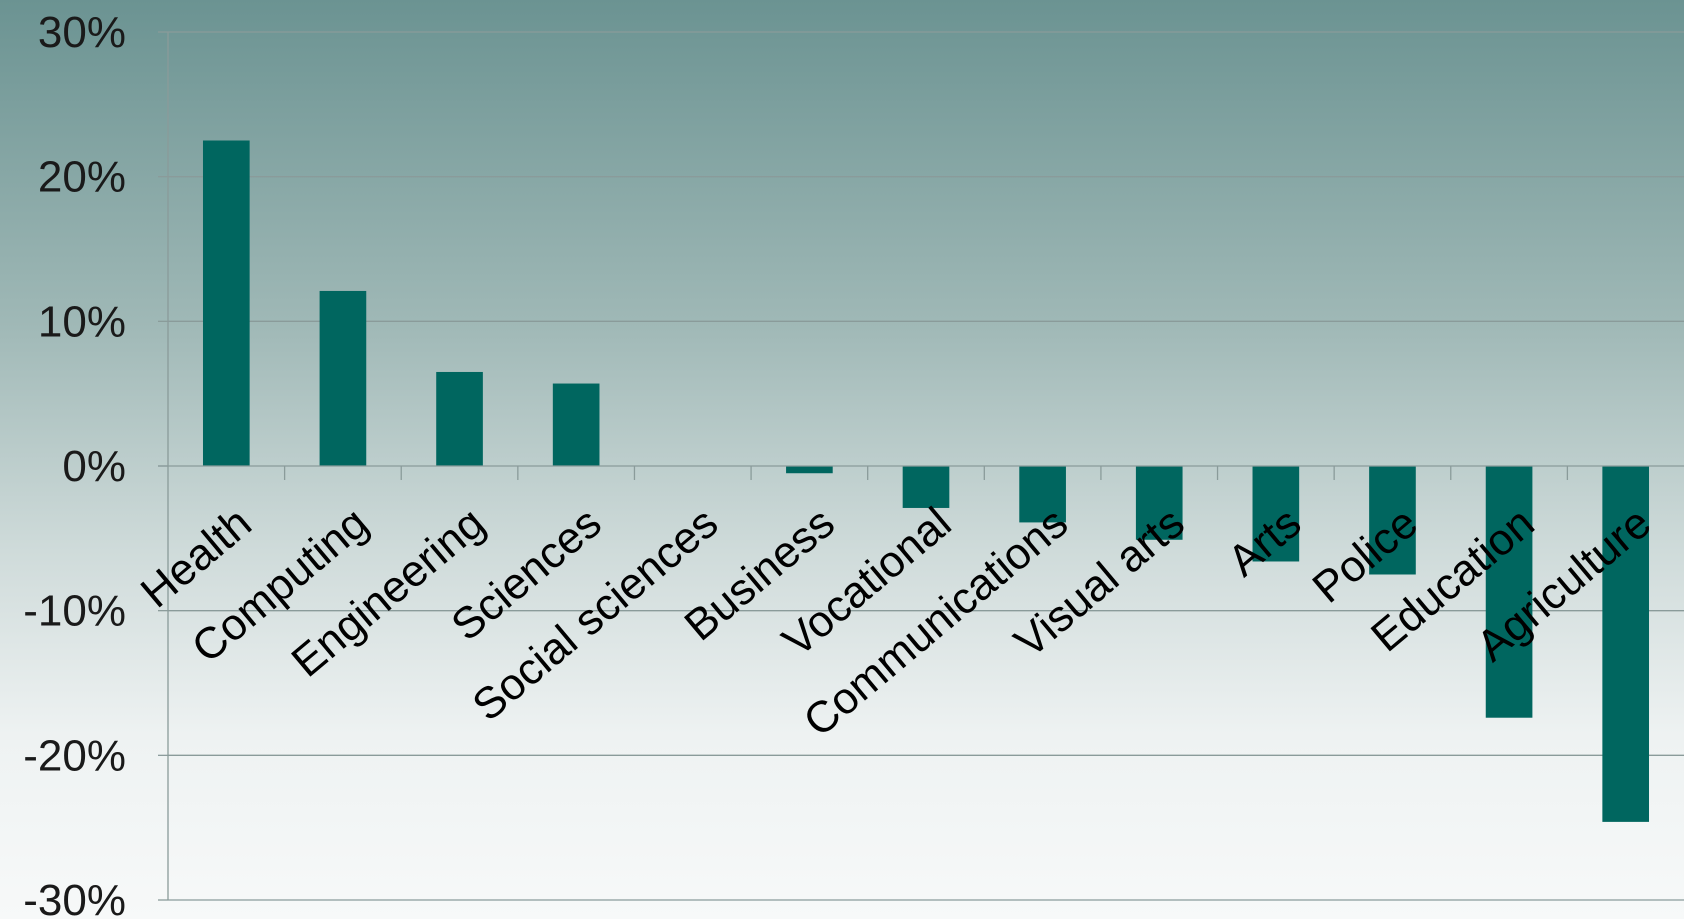  I want to click on y-tick-label: 20%, so click(82, 177).